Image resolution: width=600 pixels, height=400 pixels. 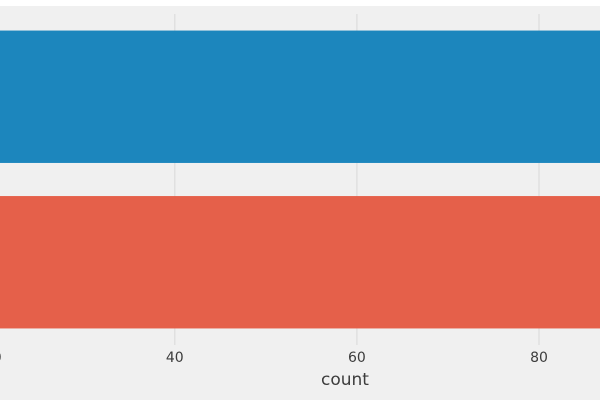 I want to click on x-tick-label: 80, so click(x=539, y=358).